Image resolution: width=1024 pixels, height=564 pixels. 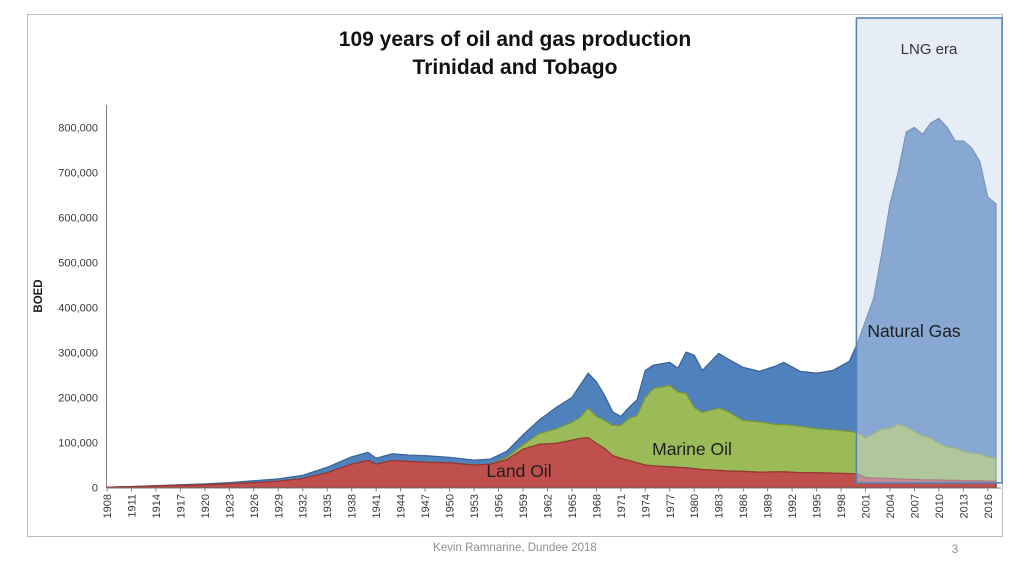 I want to click on y-axis-title: BOED, so click(x=39, y=295).